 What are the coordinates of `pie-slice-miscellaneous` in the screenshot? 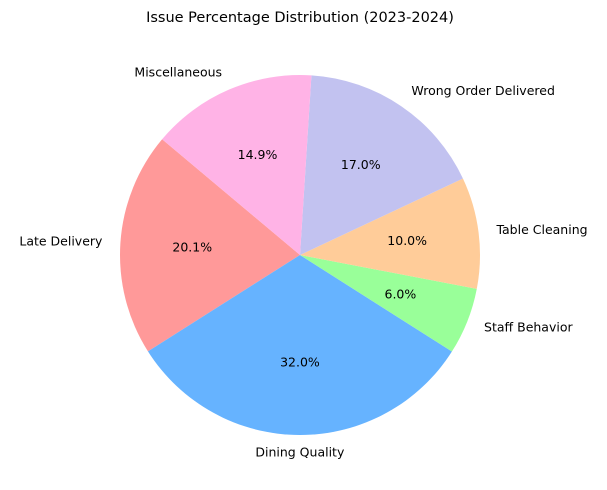 It's located at (237, 165).